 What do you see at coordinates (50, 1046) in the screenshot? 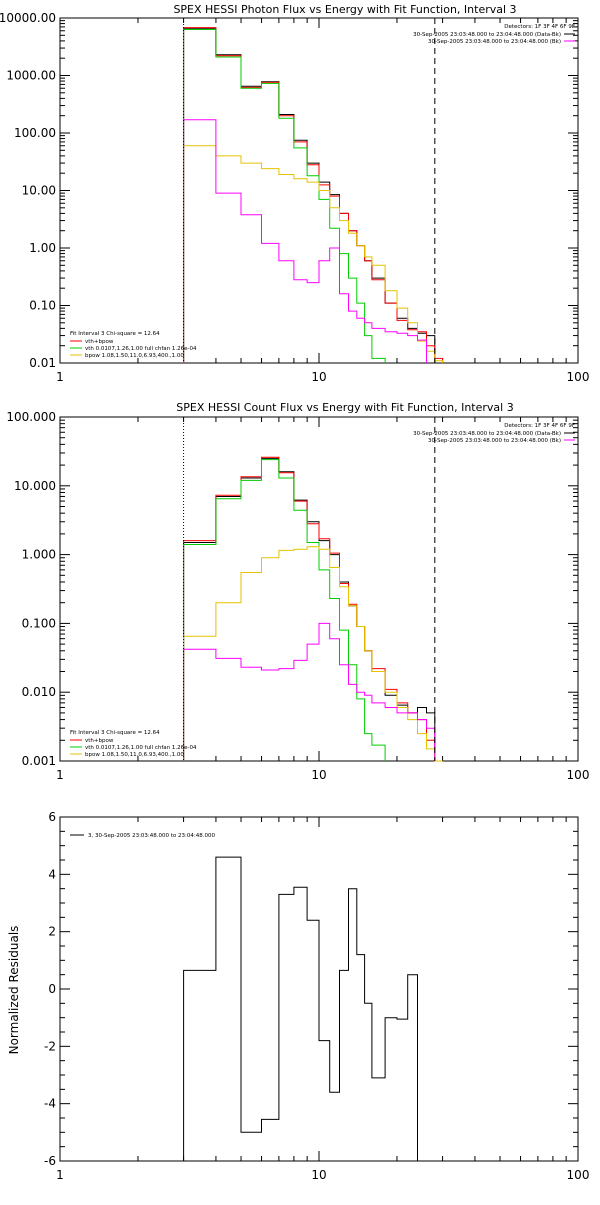
I see `y-tick-label: -2` at bounding box center [50, 1046].